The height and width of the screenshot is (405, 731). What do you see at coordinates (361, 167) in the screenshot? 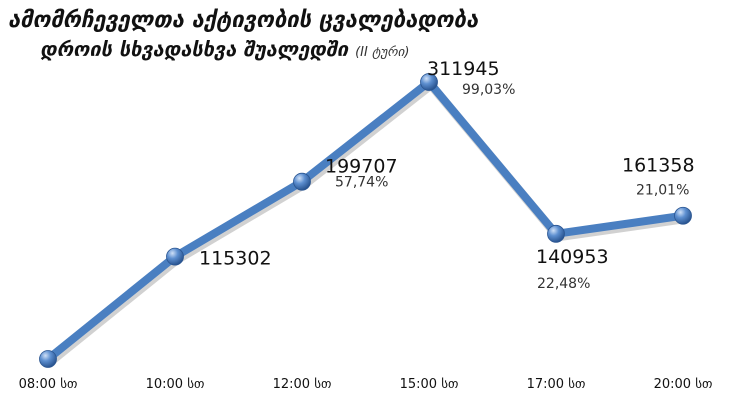
I see `value-label-2: 199707` at bounding box center [361, 167].